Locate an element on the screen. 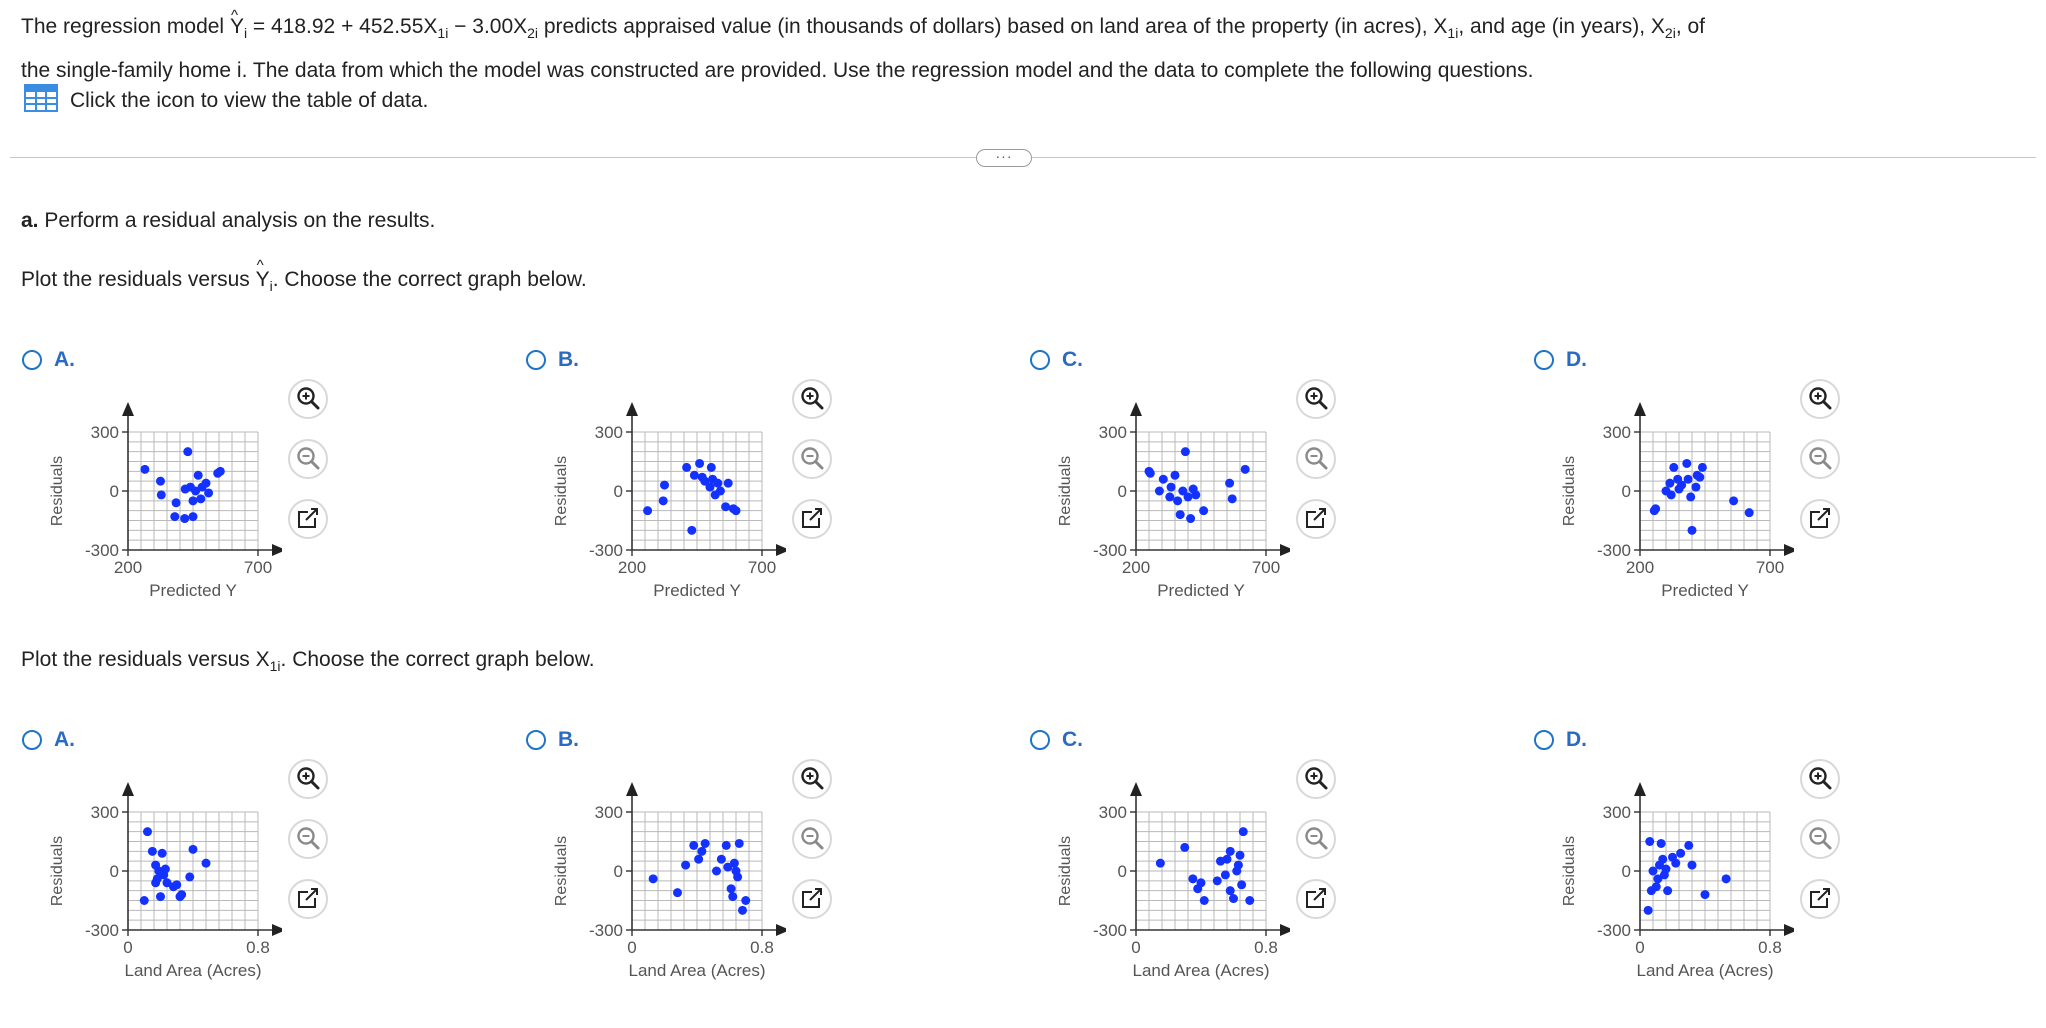 This screenshot has height=1028, width=2046. q2-option-d-select: D. is located at coordinates (1560, 740).